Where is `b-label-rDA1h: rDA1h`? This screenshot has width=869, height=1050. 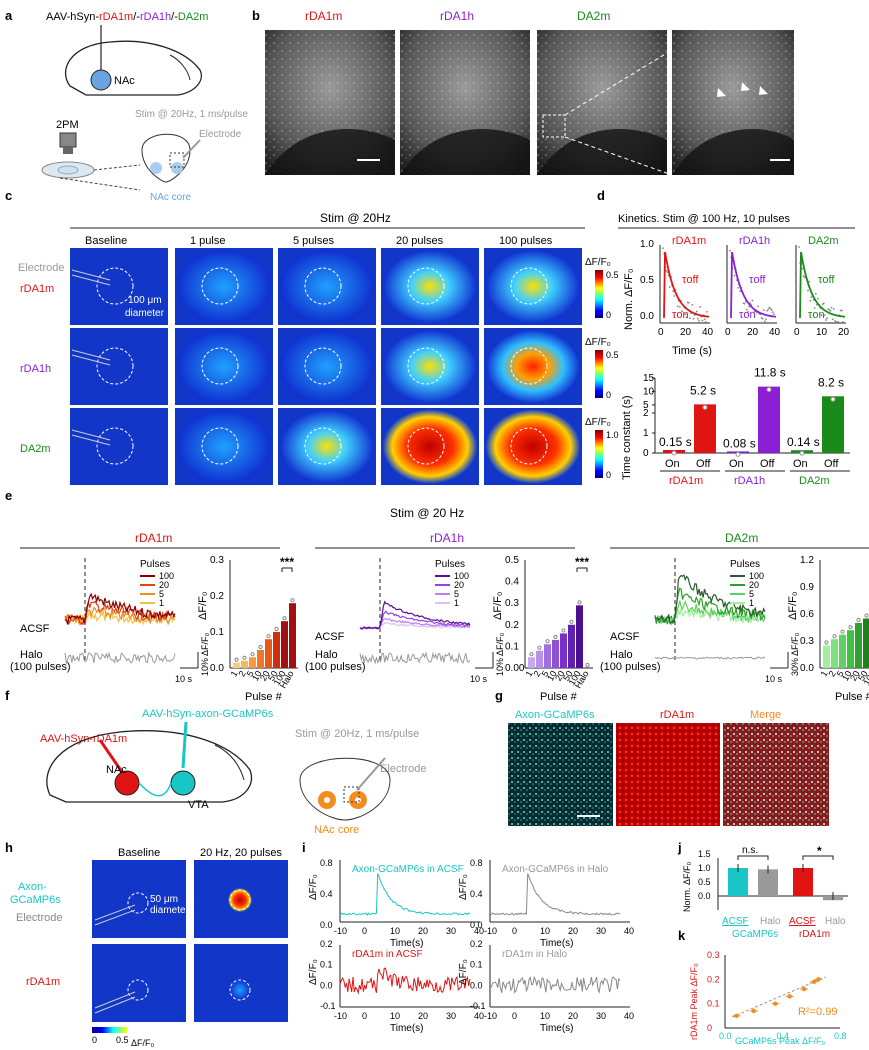
b-label-rDA1h: rDA1h is located at coordinates (457, 16).